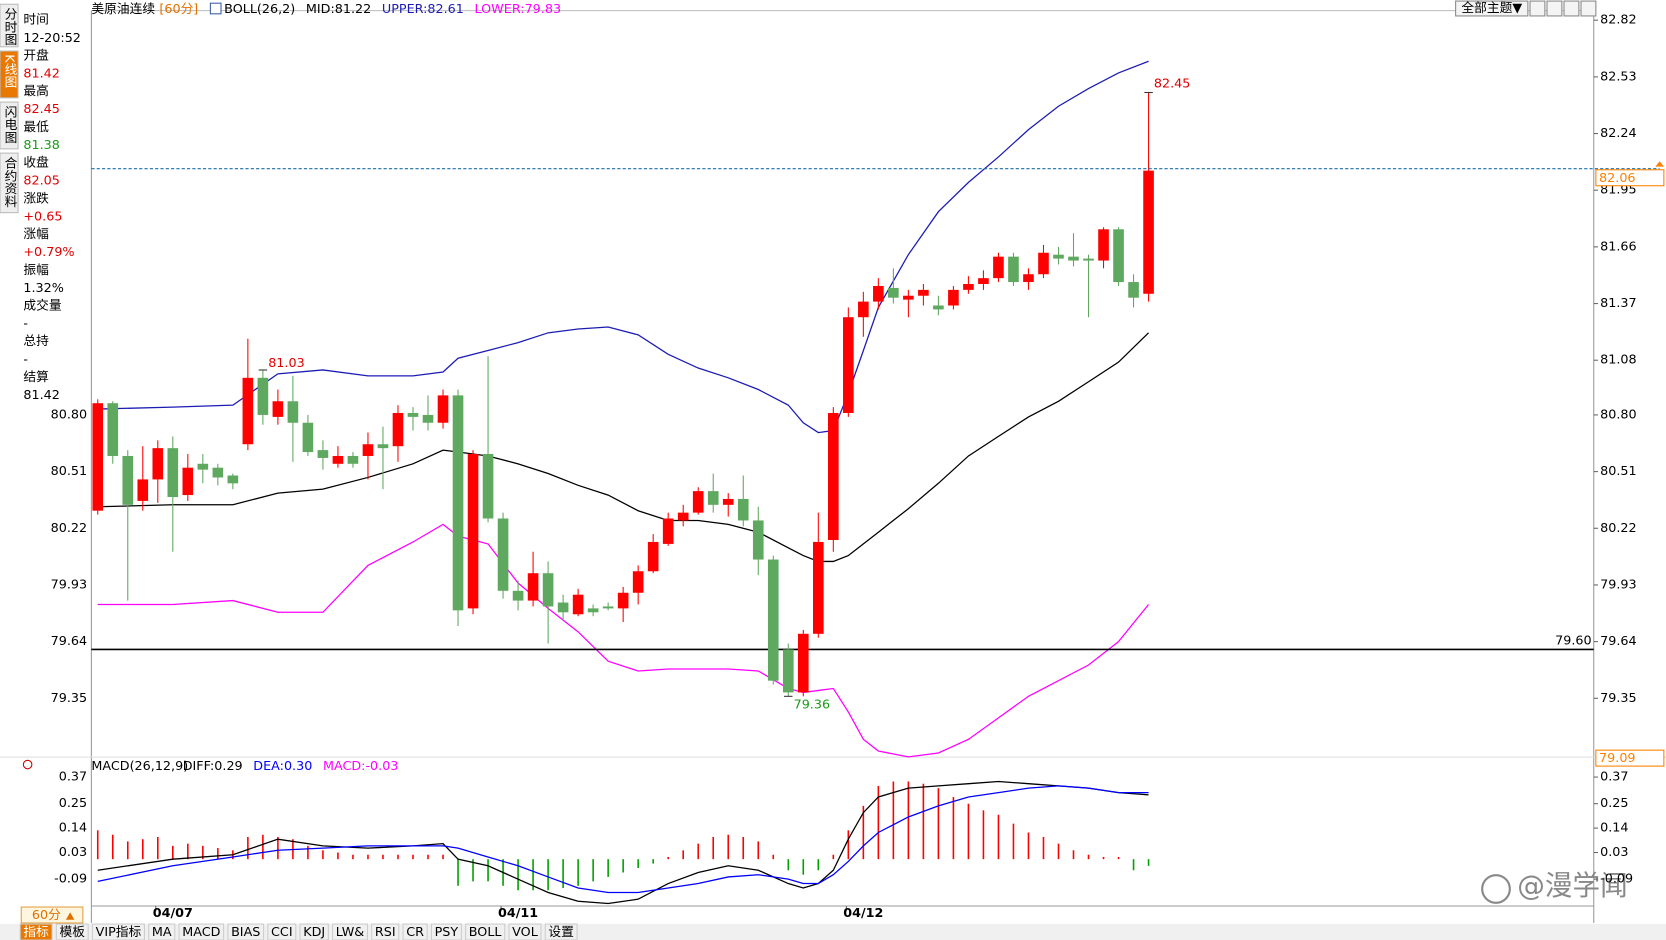 This screenshot has height=940, width=1666. I want to click on side-tab: 闪电图, so click(9, 124).